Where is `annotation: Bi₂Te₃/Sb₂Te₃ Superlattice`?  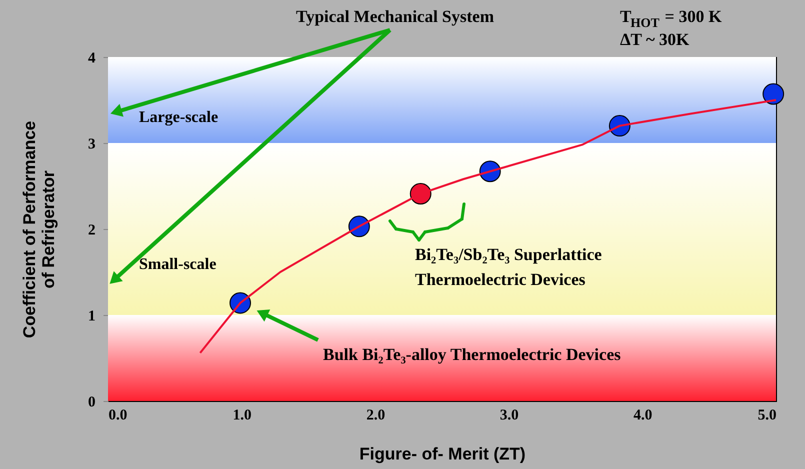 annotation: Bi₂Te₃/Sb₂Te₃ Superlattice is located at coordinates (508, 254).